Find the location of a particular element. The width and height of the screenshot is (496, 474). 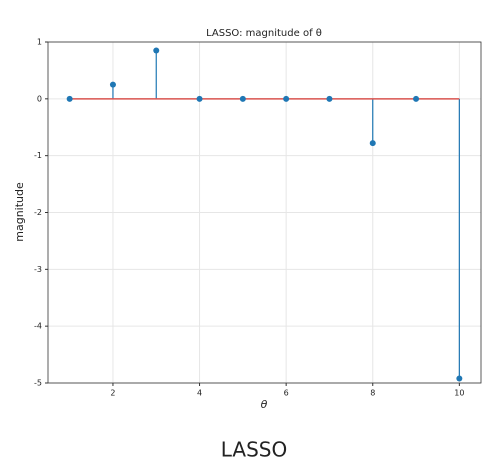

y-axis-label: magnitude is located at coordinates (19, 212).